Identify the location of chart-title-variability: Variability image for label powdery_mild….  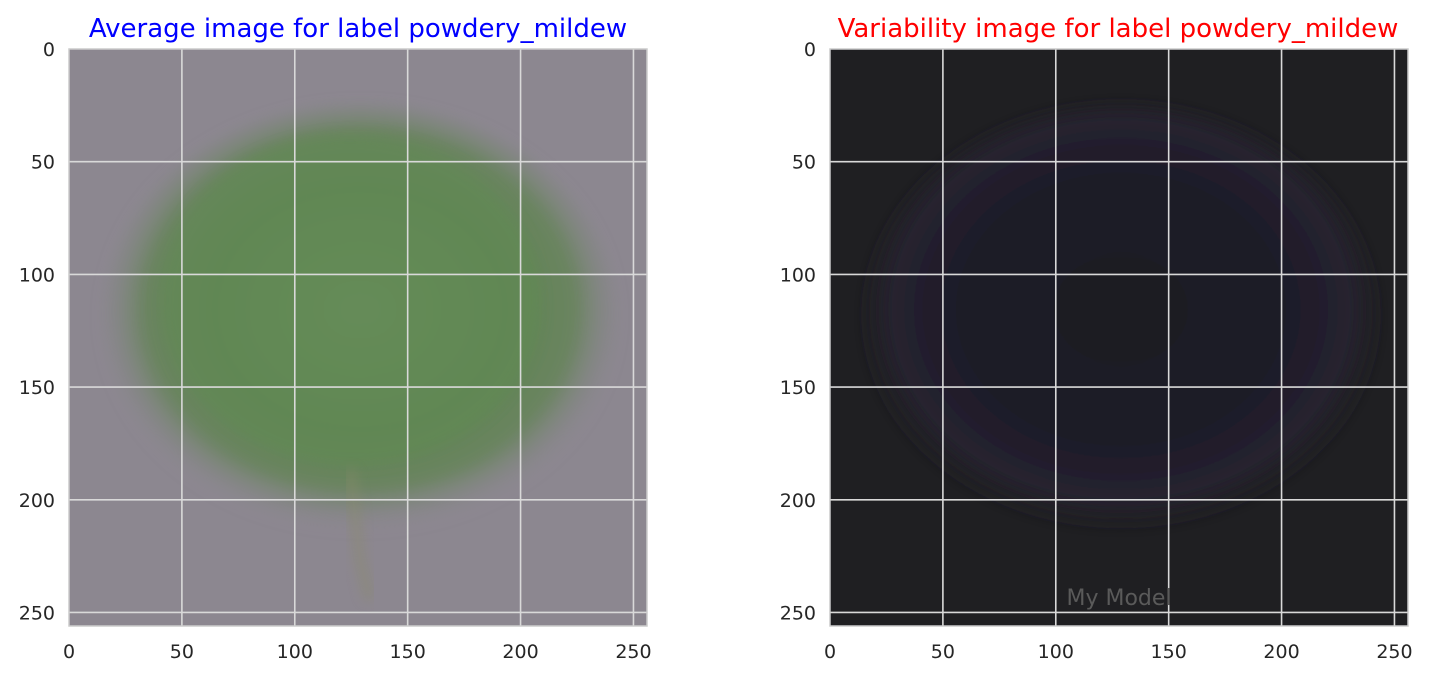
(1118, 29).